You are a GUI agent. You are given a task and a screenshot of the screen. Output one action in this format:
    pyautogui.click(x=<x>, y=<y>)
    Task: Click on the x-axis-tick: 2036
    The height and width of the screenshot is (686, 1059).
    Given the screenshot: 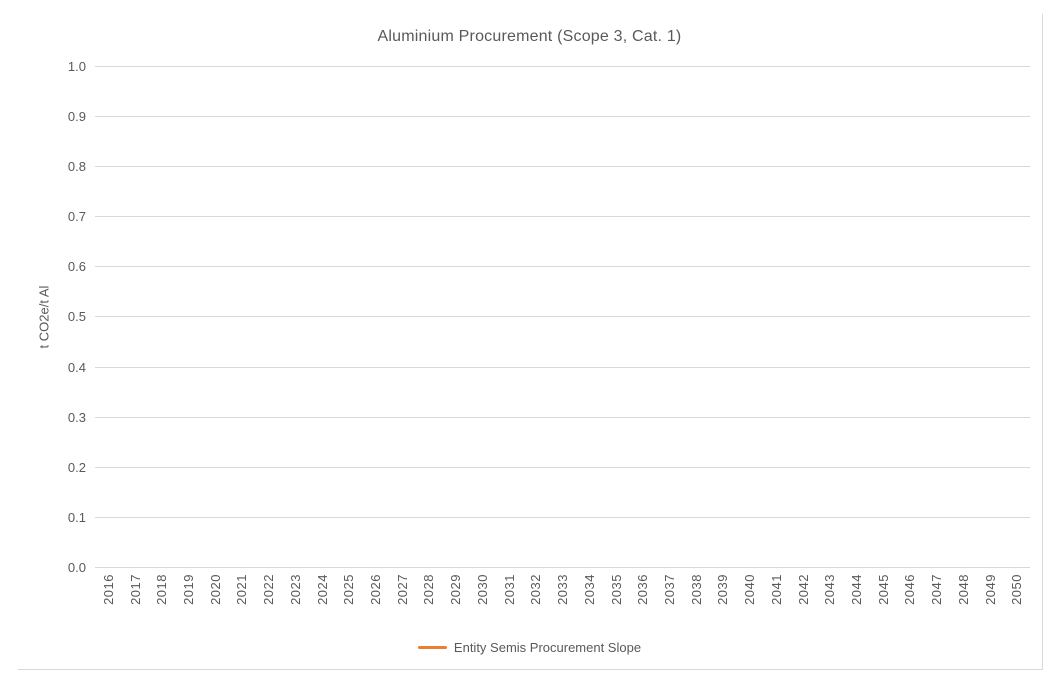 What is the action you would take?
    pyautogui.click(x=642, y=589)
    